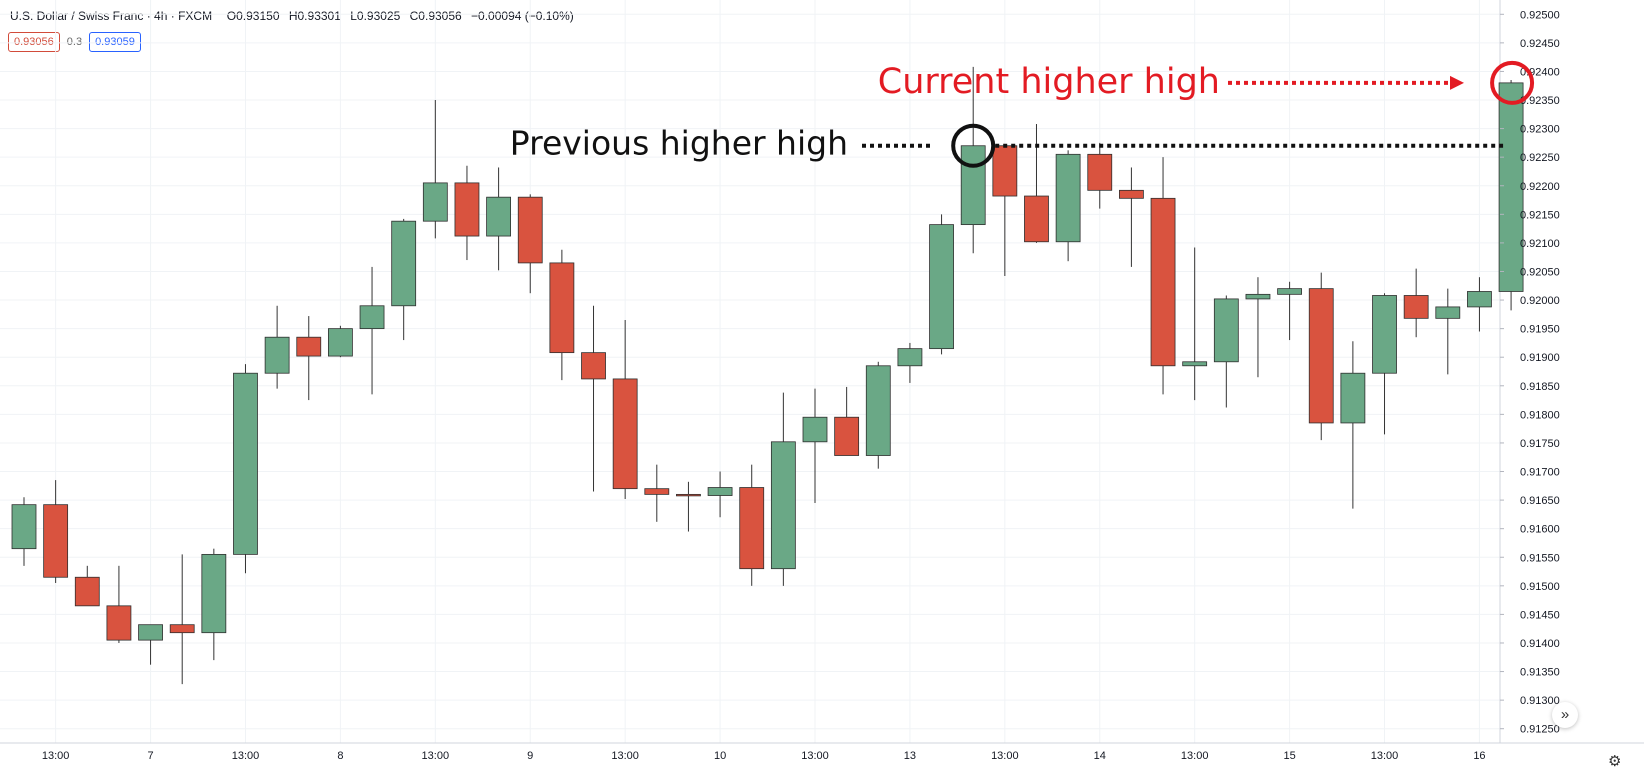 The image size is (1644, 774). Describe the element at coordinates (1540, 558) in the screenshot. I see `price-tick-label: 0.91550` at that location.